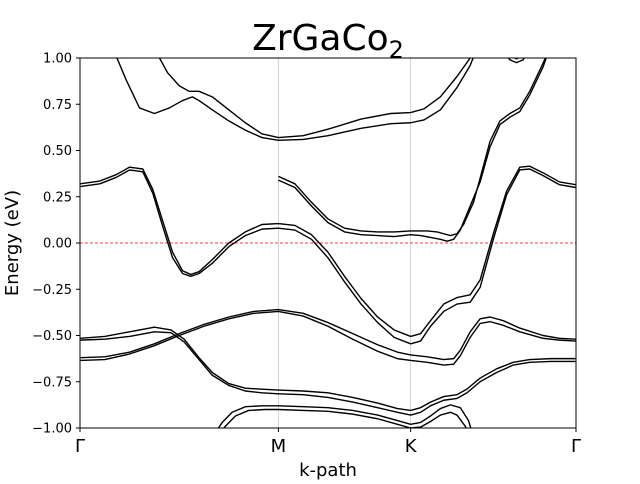 This screenshot has width=640, height=484. What do you see at coordinates (52, 382) in the screenshot?
I see `y-tick-label-7: −0.75` at bounding box center [52, 382].